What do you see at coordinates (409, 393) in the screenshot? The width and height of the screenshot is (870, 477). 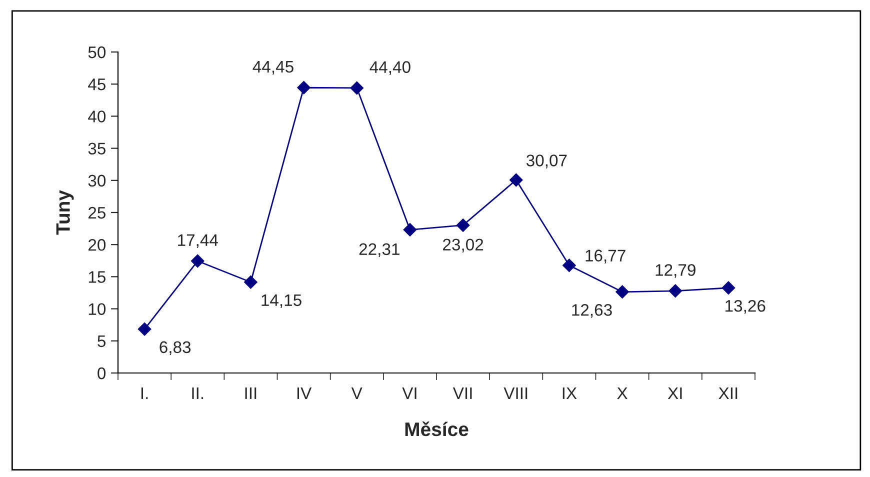 I see `x-tick-label: VI` at bounding box center [409, 393].